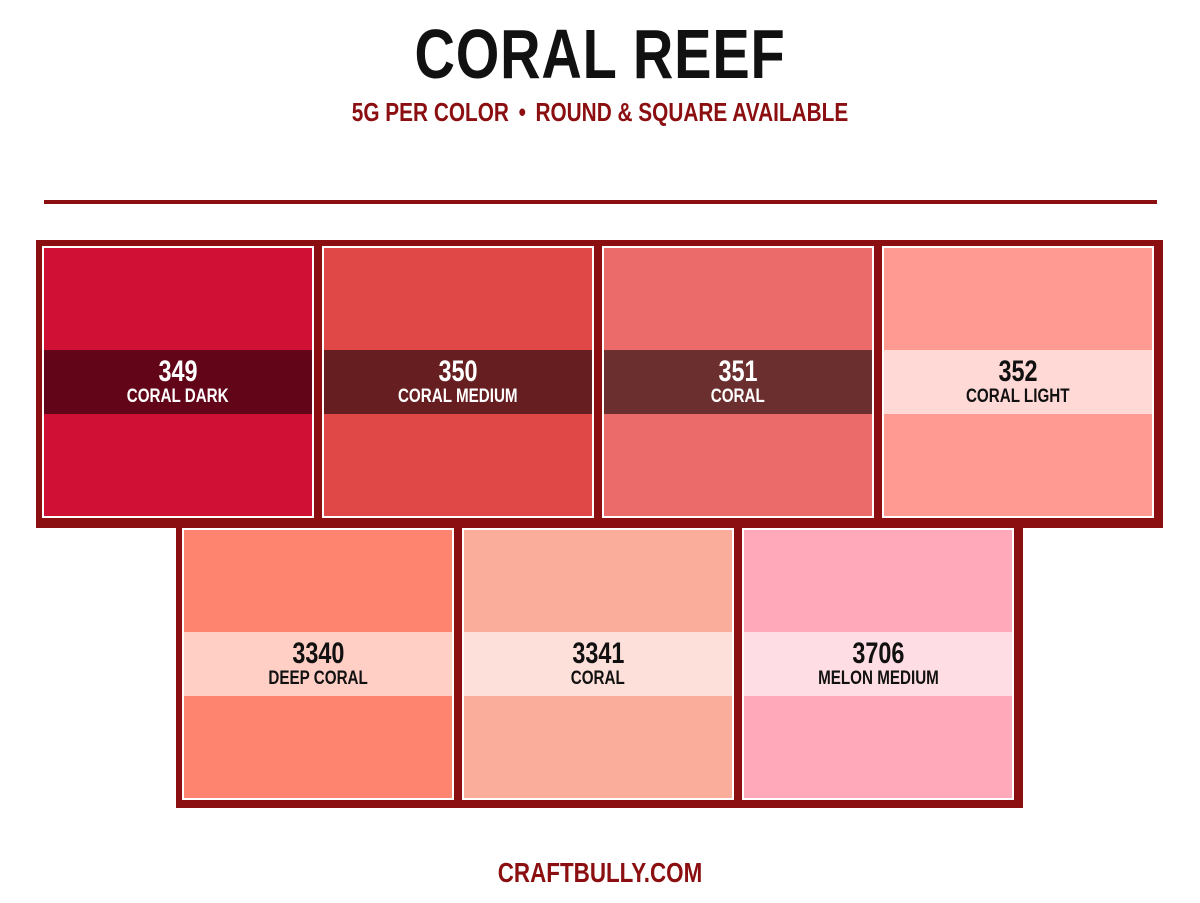 The height and width of the screenshot is (903, 1200). I want to click on swatch-code: 3340, so click(318, 653).